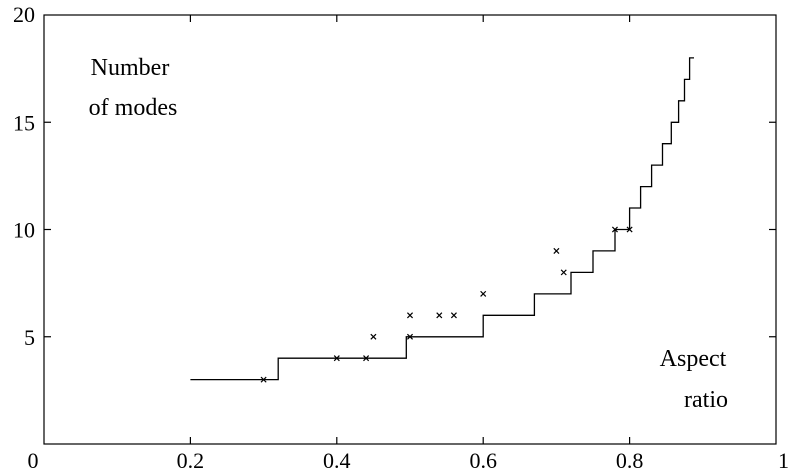 Image resolution: width=789 pixels, height=471 pixels. Describe the element at coordinates (706, 400) in the screenshot. I see `annotation-ratio: ratio` at that location.